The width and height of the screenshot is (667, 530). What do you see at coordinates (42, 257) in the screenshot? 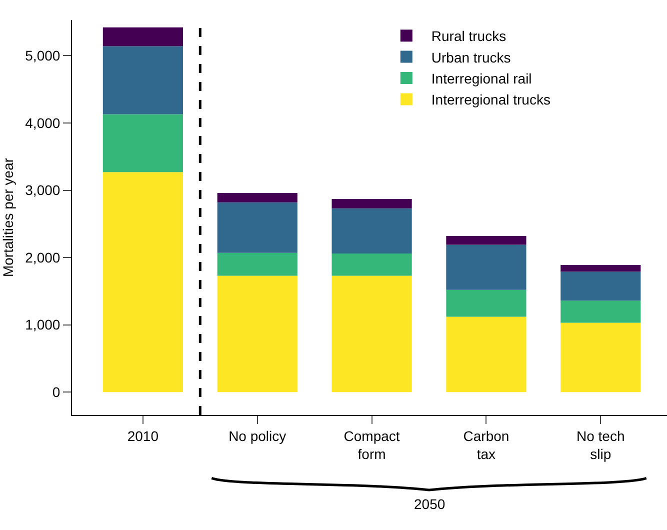
I see `y-tick-label: 2,000` at bounding box center [42, 257].